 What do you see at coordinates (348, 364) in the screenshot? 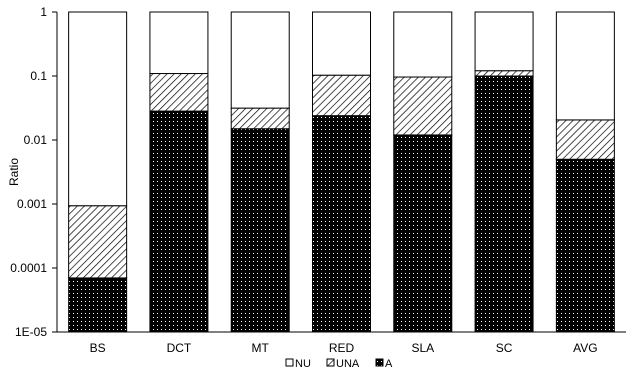
I see `legend-label-una: UNA` at bounding box center [348, 364].